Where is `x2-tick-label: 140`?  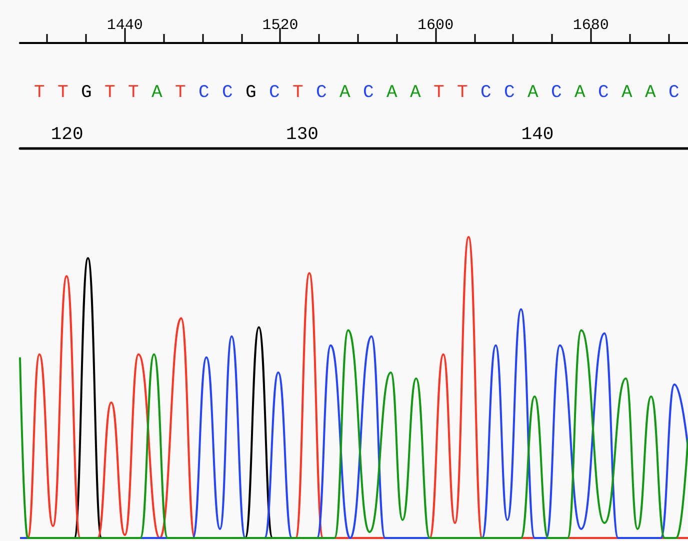 x2-tick-label: 140 is located at coordinates (537, 135).